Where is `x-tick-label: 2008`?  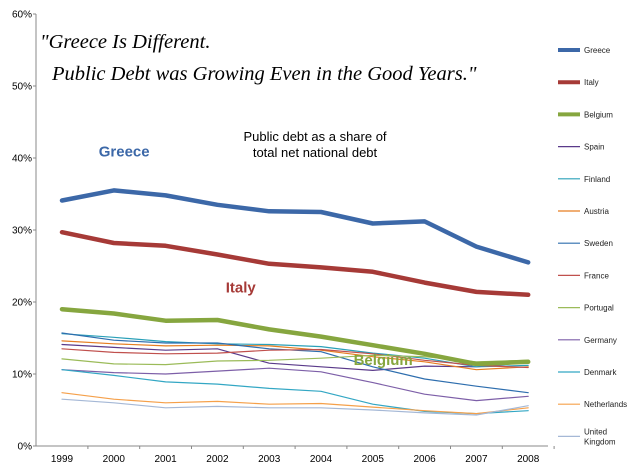 x-tick-label: 2008 is located at coordinates (528, 459).